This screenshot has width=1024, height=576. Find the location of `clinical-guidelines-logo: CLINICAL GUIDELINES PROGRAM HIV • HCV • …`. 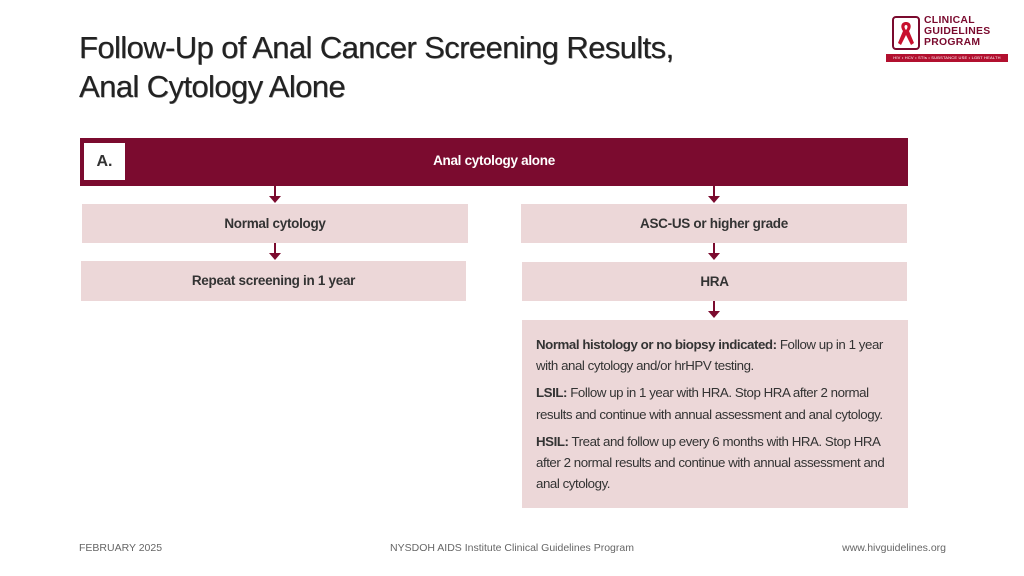

clinical-guidelines-logo: CLINICAL GUIDELINES PROGRAM HIV • HCV • … is located at coordinates (947, 39).